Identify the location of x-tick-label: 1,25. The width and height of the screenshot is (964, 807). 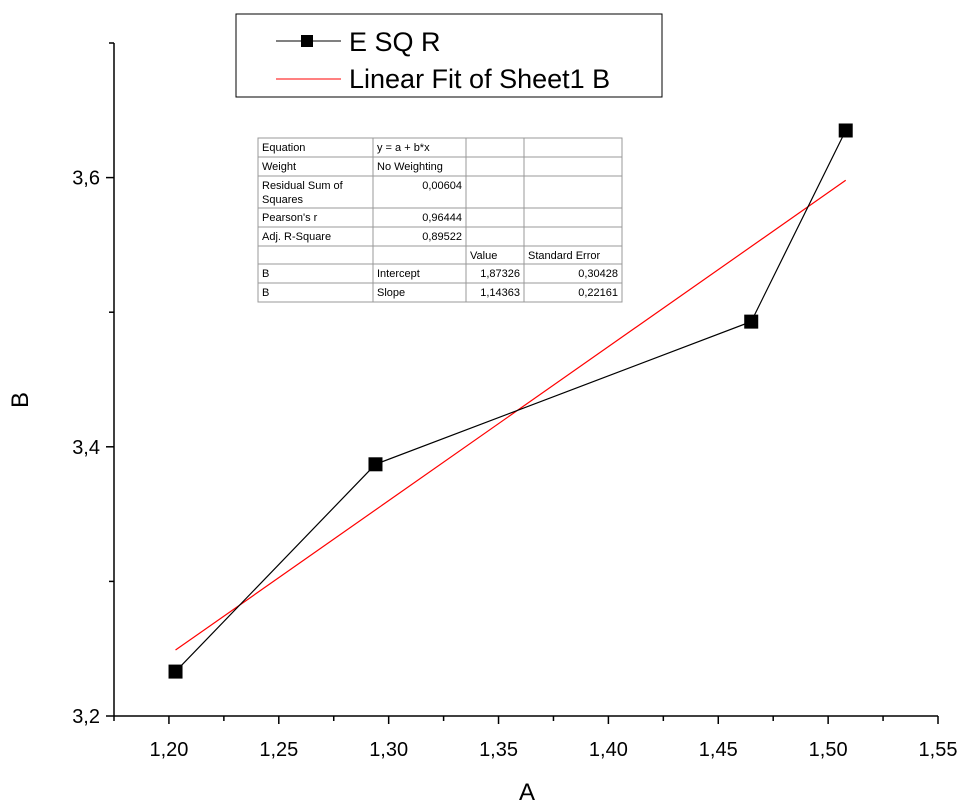
(278, 750).